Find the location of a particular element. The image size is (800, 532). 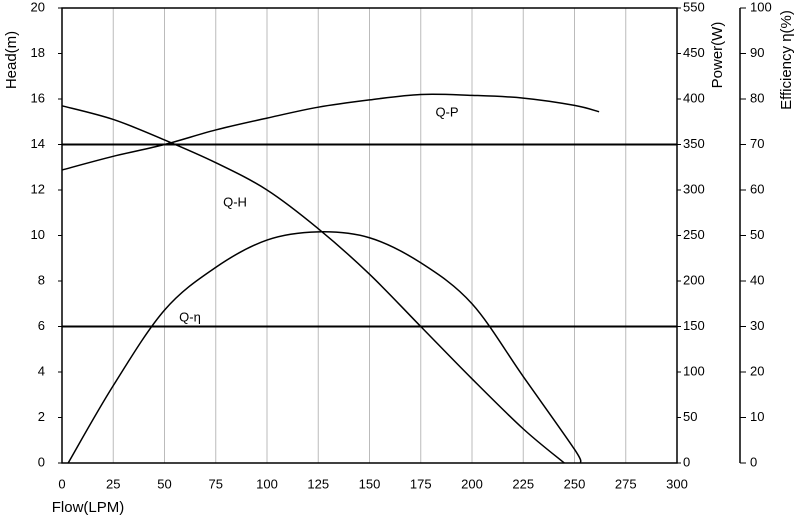

x-tick-label: 25 is located at coordinates (113, 483).